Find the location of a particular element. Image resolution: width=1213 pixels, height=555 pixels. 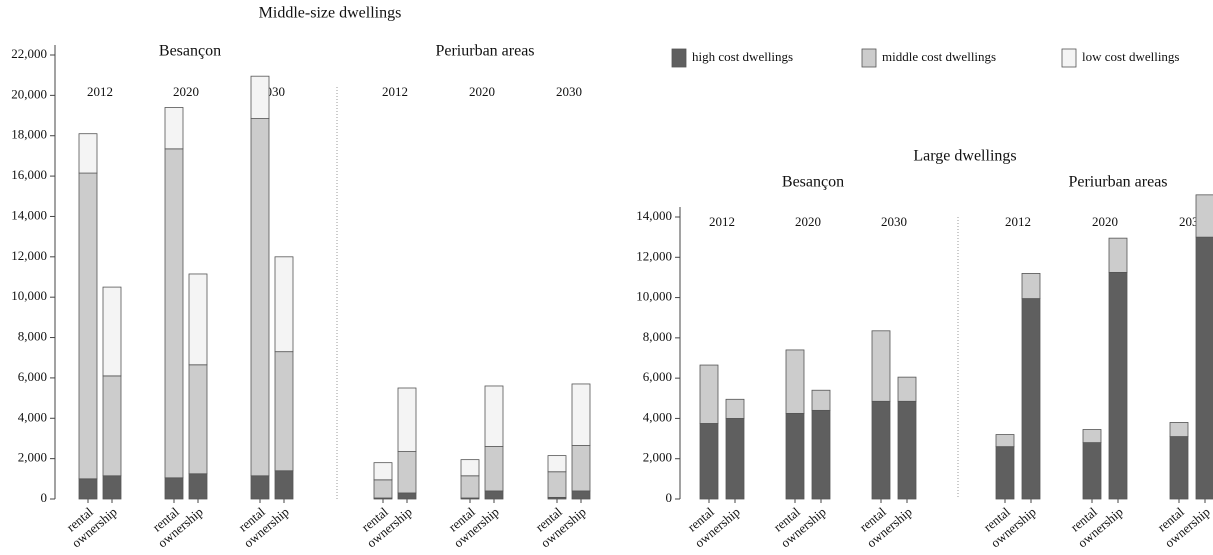

y-tick-label: 16,000 is located at coordinates (29, 174).